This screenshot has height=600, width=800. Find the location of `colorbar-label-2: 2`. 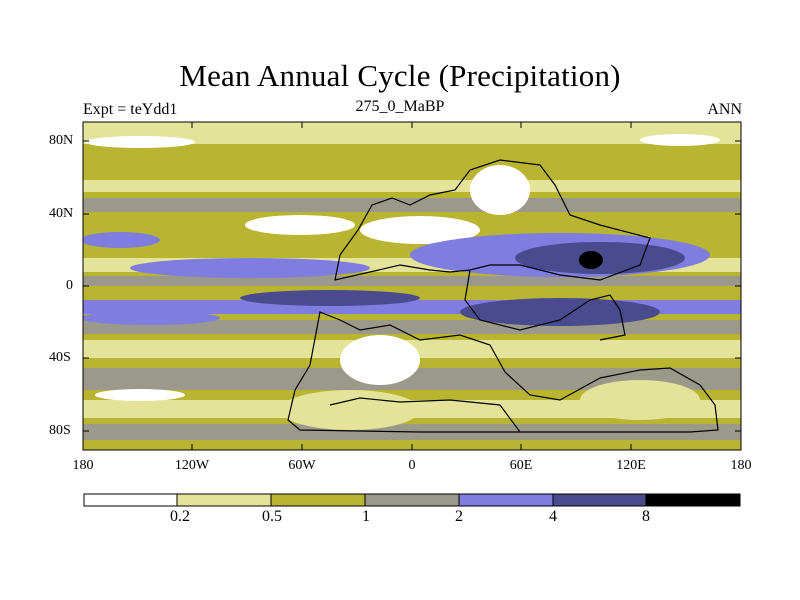

colorbar-label-2: 2 is located at coordinates (459, 516).